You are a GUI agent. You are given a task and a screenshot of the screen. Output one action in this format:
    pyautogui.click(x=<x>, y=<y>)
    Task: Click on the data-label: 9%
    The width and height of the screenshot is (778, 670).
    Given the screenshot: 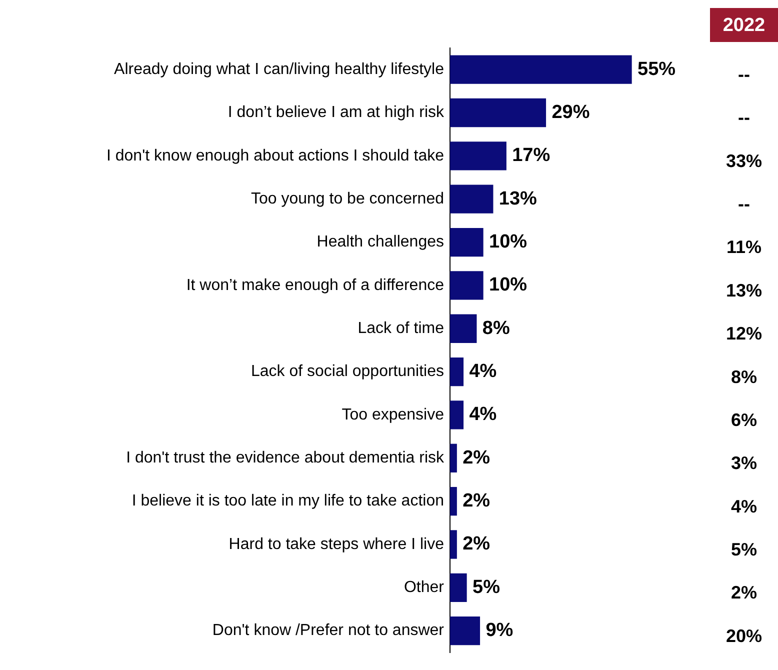 What is the action you would take?
    pyautogui.click(x=500, y=631)
    